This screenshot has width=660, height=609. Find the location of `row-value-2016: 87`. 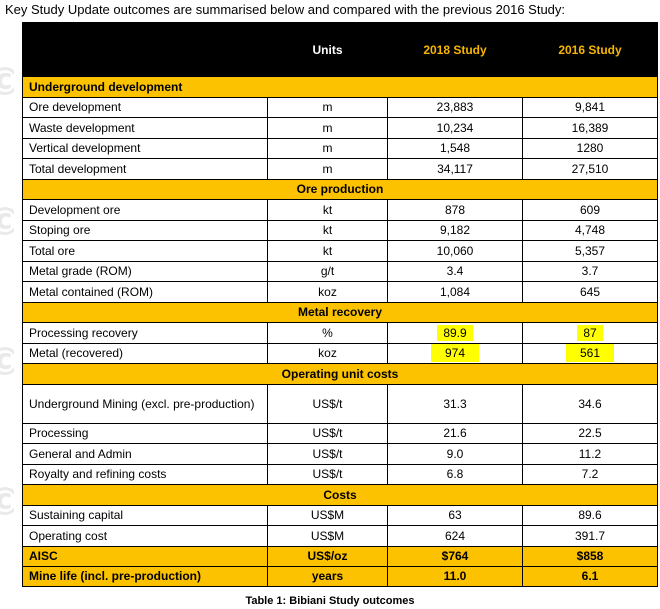

row-value-2016: 87 is located at coordinates (590, 333).